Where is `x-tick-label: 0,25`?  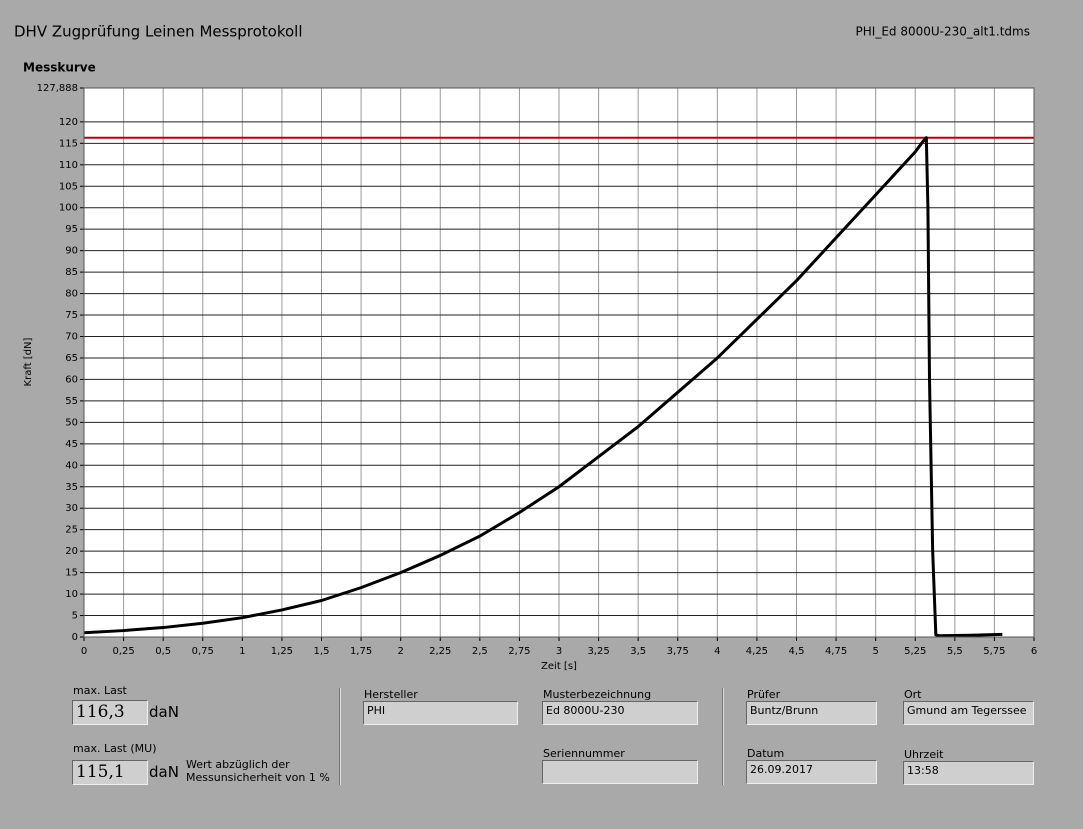
x-tick-label: 0,25 is located at coordinates (123, 651).